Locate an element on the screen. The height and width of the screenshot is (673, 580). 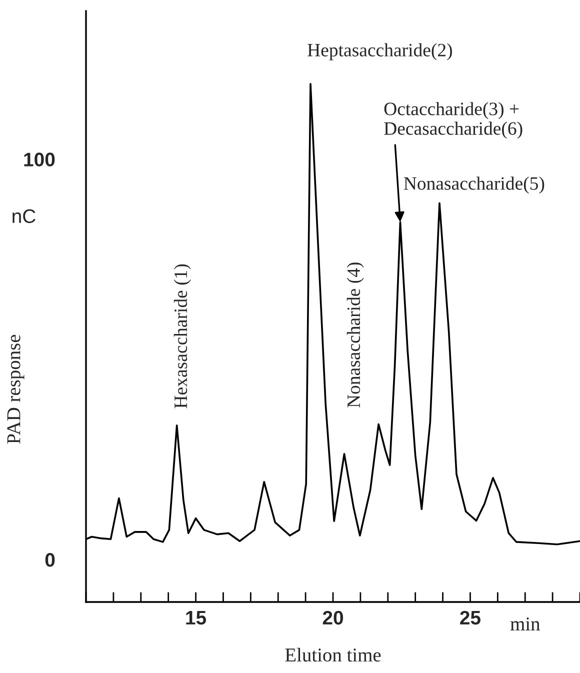
x-tick-label: 25 is located at coordinates (470, 617).